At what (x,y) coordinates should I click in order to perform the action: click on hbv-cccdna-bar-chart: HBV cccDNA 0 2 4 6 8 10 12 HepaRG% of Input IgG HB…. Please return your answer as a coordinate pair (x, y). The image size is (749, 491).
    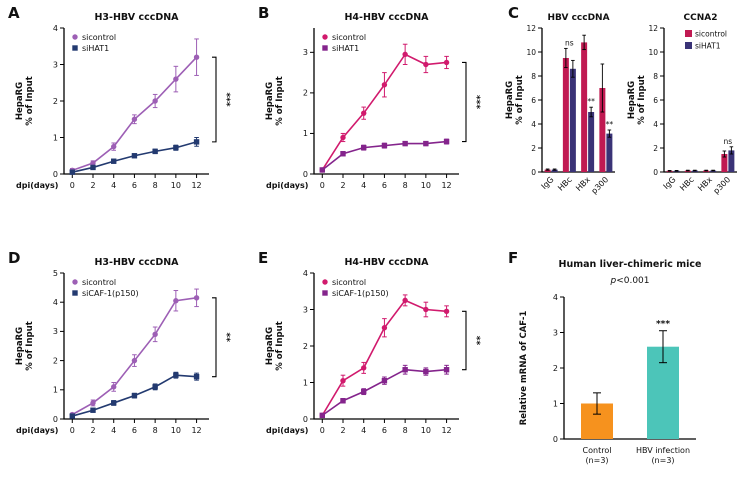
    Looking at the image, I should click on (560, 104).